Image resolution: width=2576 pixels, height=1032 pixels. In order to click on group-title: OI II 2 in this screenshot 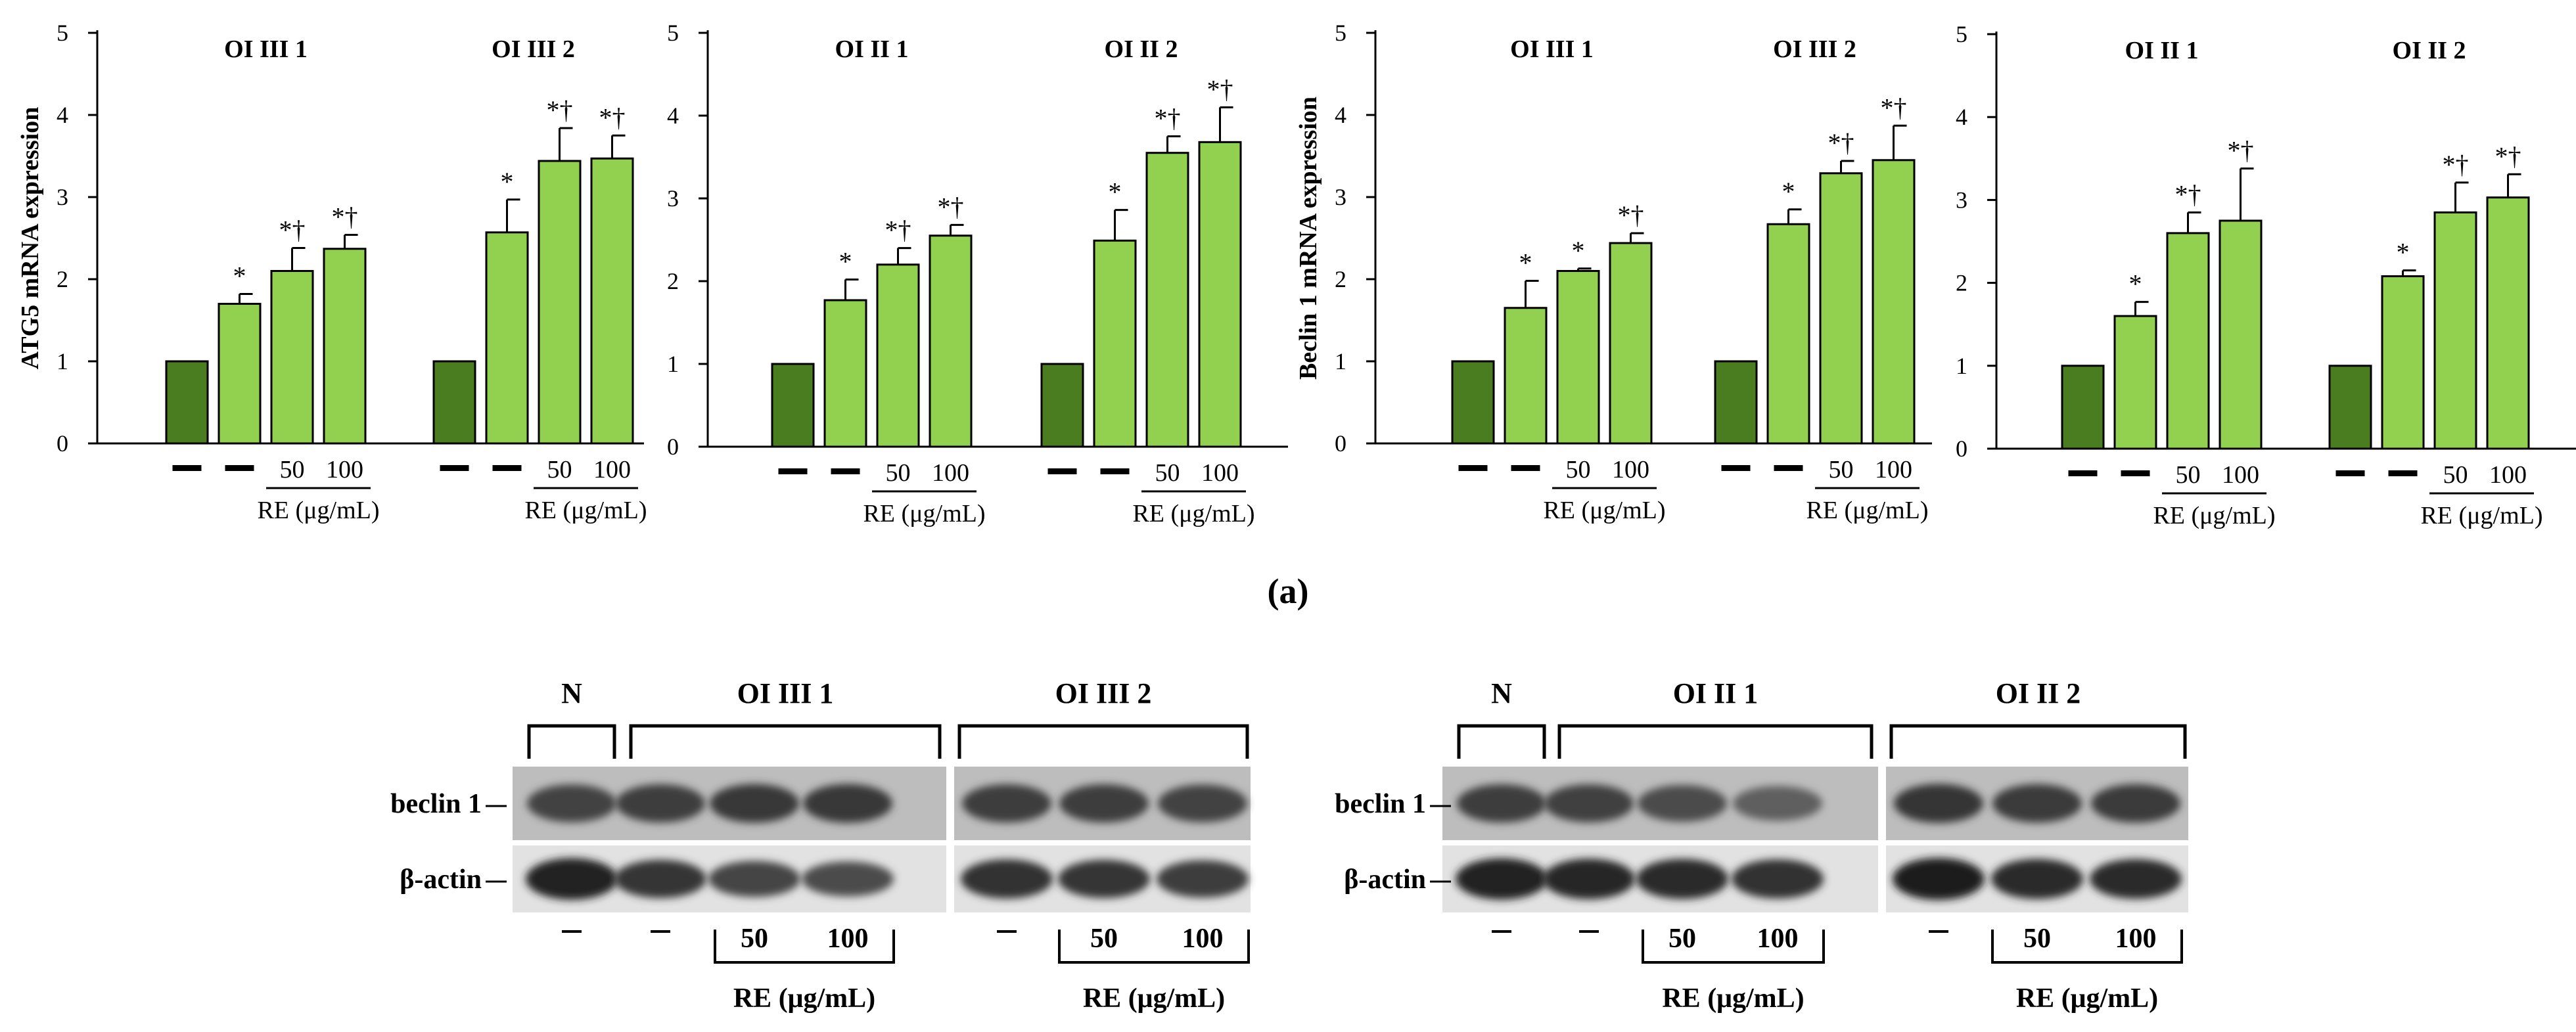, I will do `click(2429, 51)`.